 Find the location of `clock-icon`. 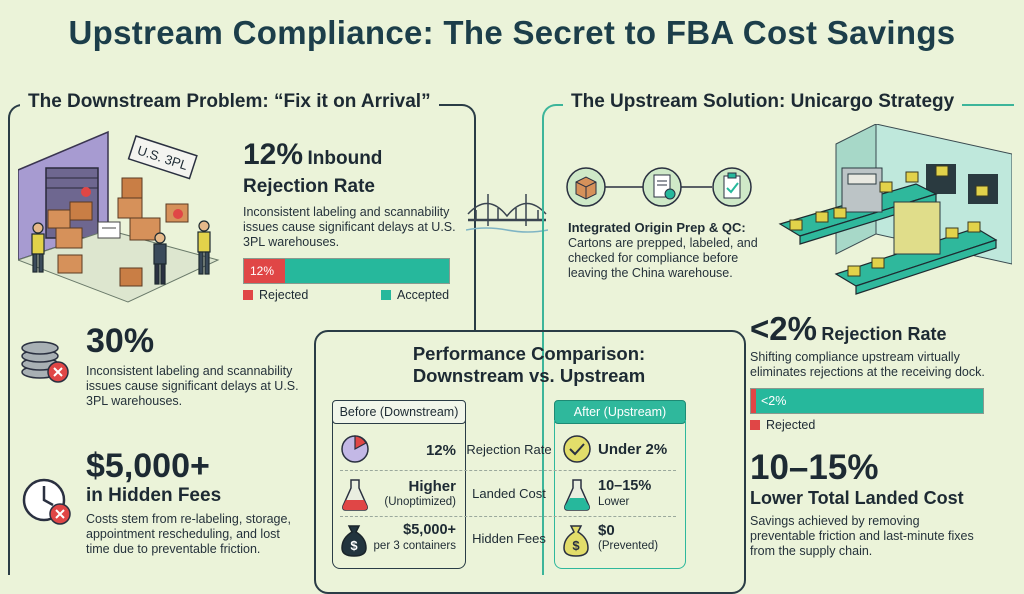

clock-icon is located at coordinates (46, 501).